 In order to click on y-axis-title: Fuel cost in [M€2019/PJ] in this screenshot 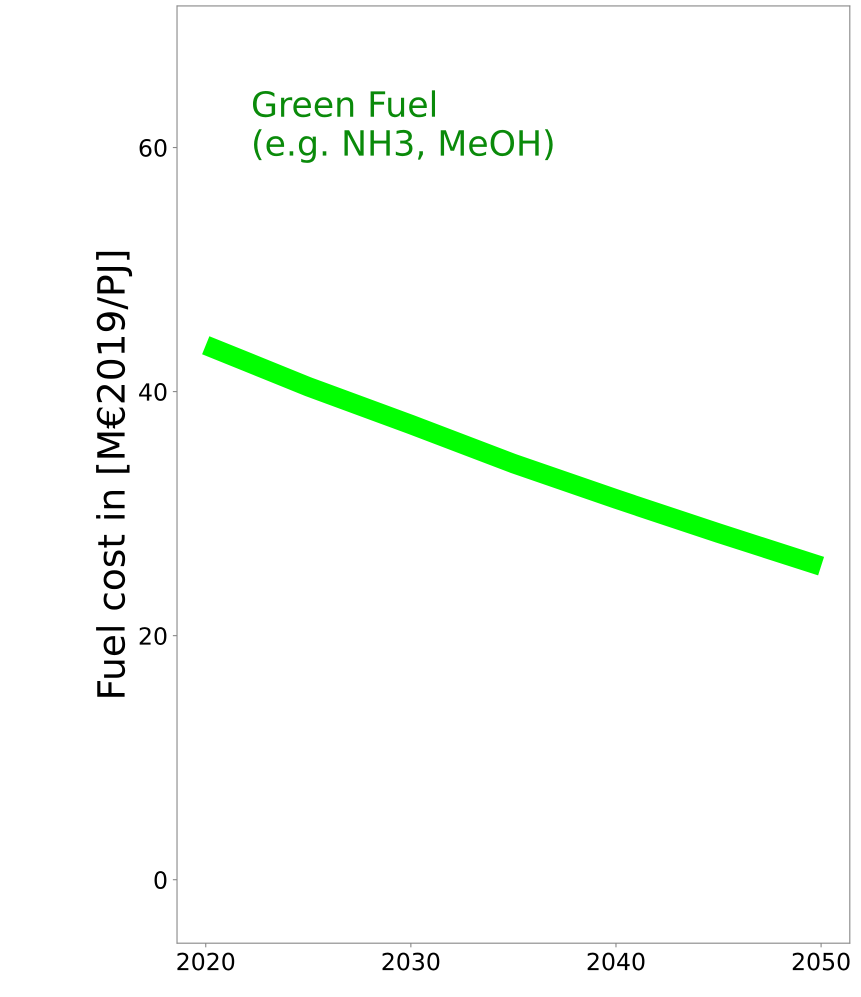, I will do `click(114, 474)`.